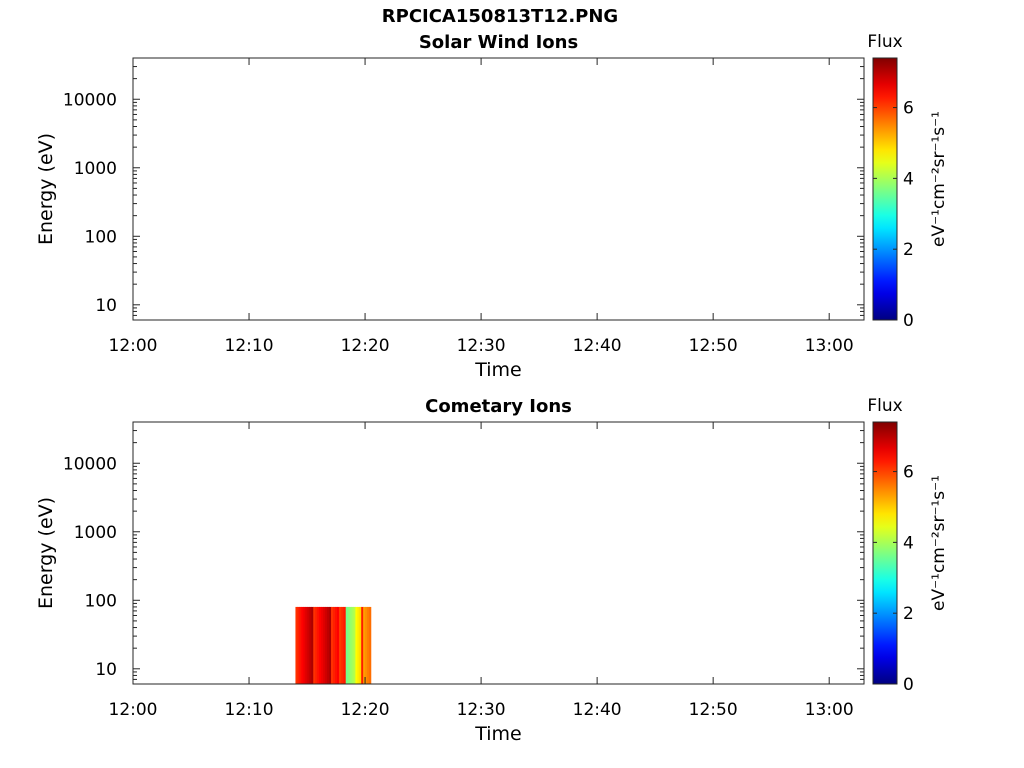 This screenshot has height=768, width=1024. I want to click on panel-title: Cometary Ions, so click(498, 406).